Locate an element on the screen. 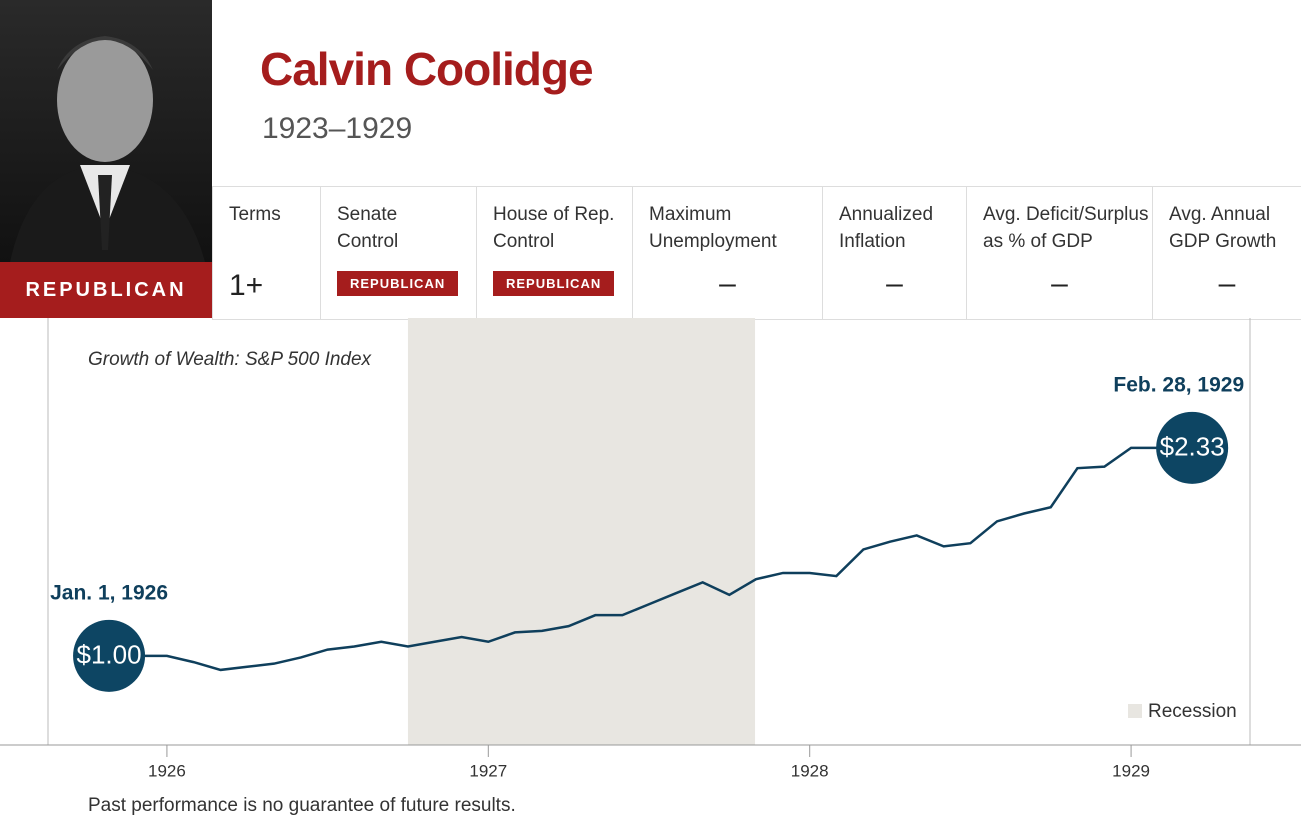 This screenshot has height=824, width=1301. portrait-art is located at coordinates (107, 149).